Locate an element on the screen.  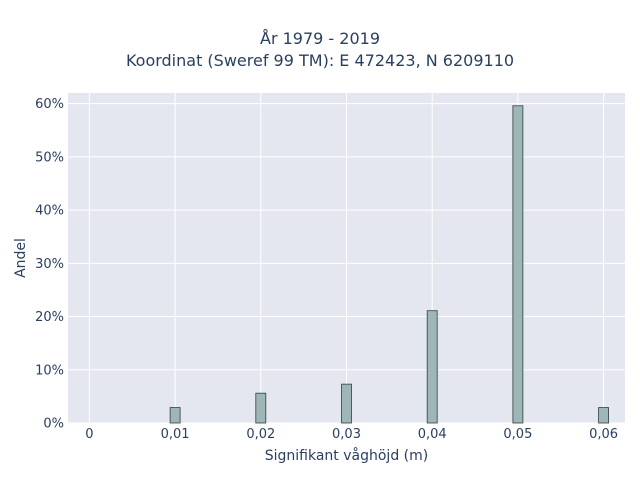
x-axis-label: Signifikant våghöjd (m) is located at coordinates (346, 456).